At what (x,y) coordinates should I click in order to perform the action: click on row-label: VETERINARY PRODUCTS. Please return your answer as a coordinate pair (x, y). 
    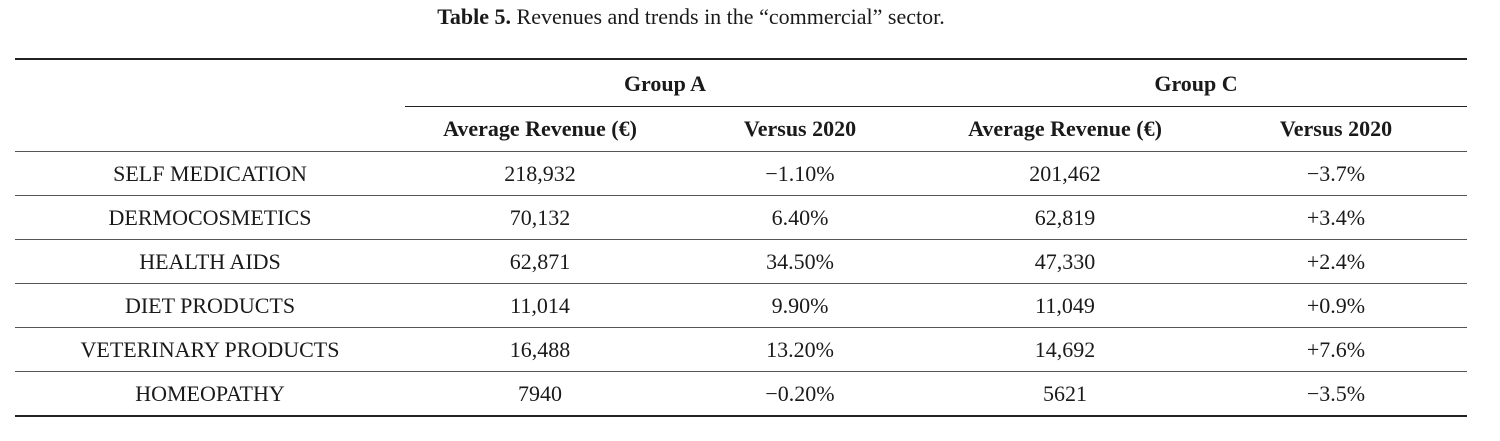
    Looking at the image, I should click on (210, 349).